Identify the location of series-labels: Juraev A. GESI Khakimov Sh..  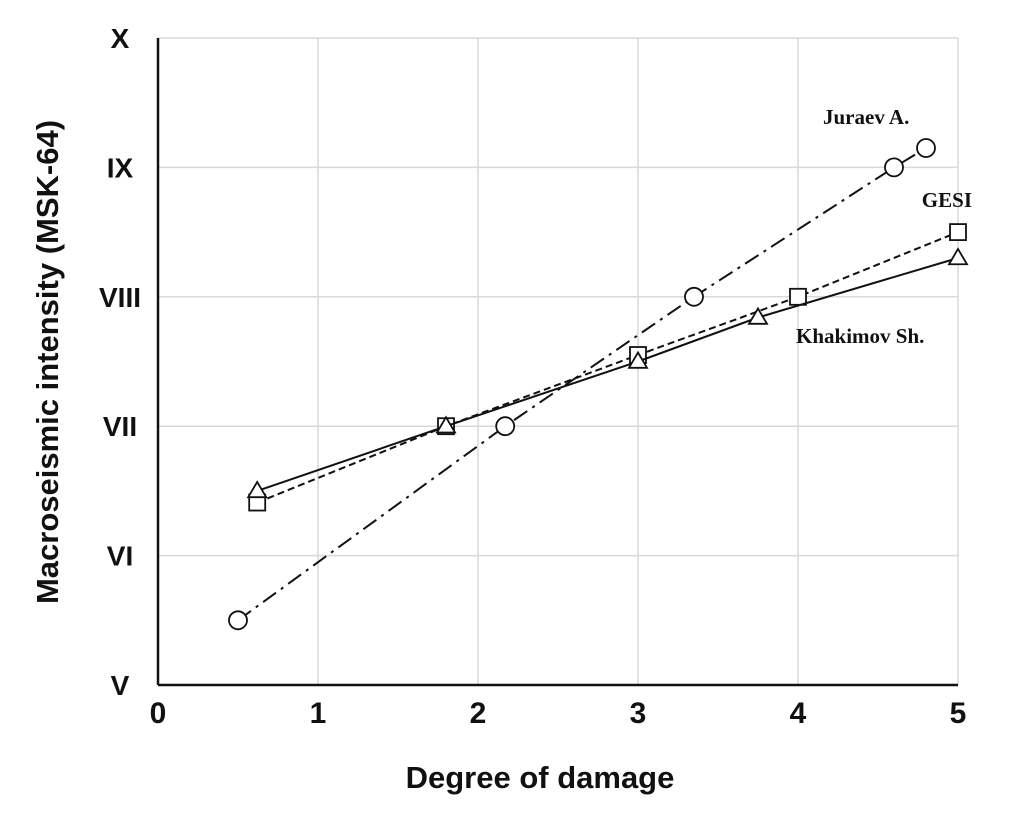
(884, 226).